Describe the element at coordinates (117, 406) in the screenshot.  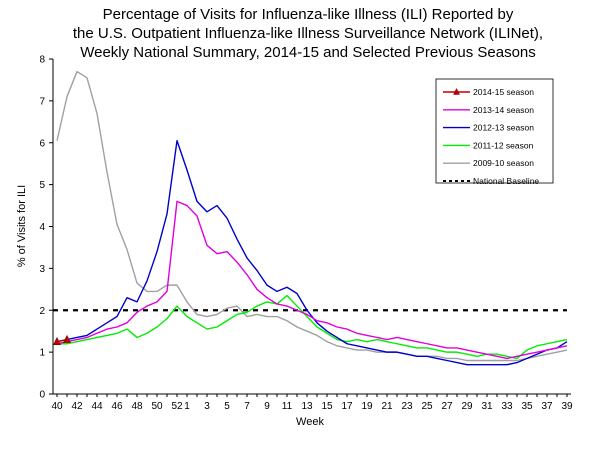
I see `x-tick-label: 46` at that location.